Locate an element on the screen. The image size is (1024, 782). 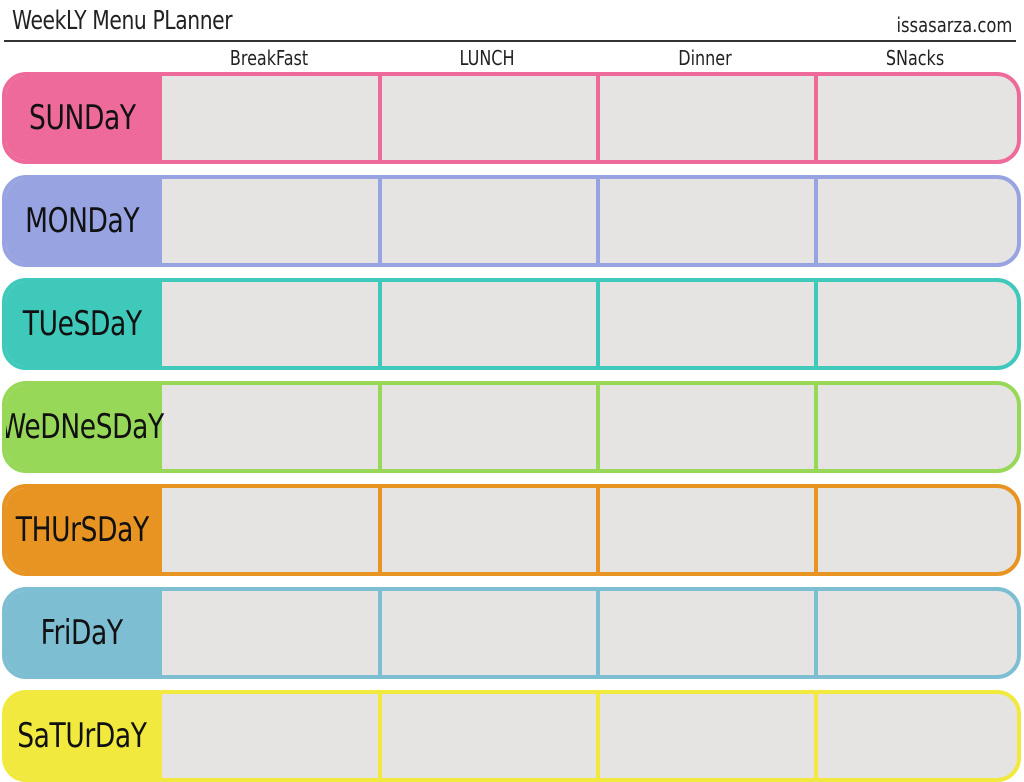
day-label: SaTUrDaY is located at coordinates (84, 736).